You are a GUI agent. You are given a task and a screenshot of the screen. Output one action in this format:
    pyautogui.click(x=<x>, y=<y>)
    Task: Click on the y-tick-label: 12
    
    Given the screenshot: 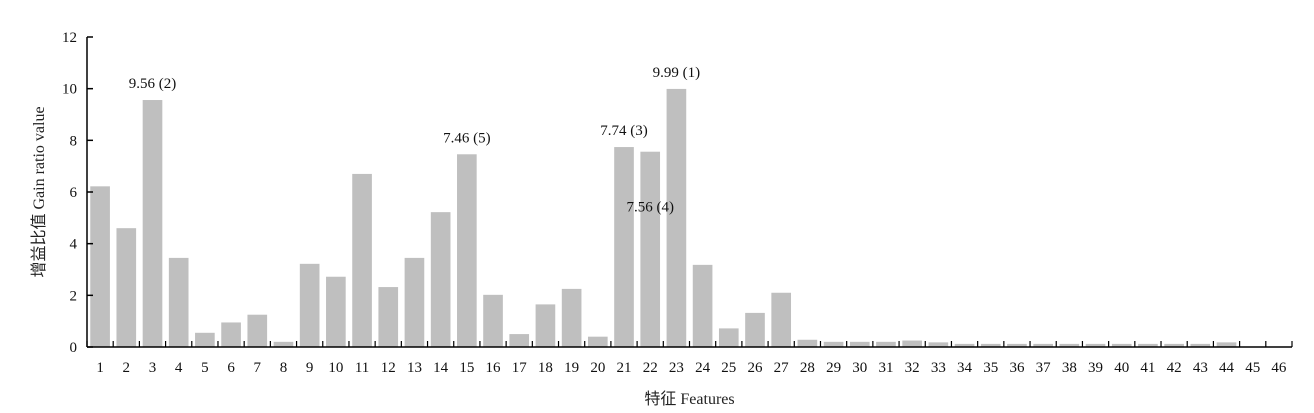 What is the action you would take?
    pyautogui.click(x=69, y=38)
    